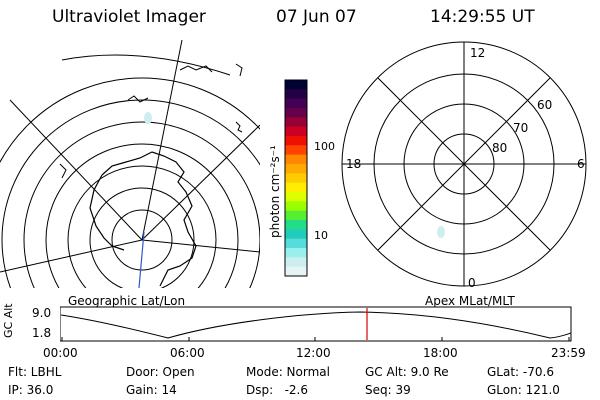  I want to click on altitude-plot, so click(316, 324).